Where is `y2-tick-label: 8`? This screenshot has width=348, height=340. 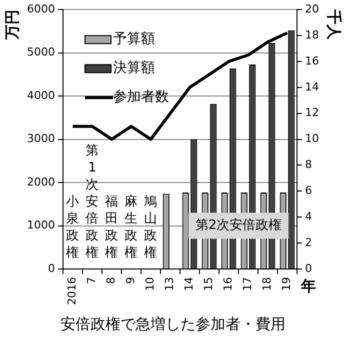 y2-tick-label: 8 is located at coordinates (308, 165).